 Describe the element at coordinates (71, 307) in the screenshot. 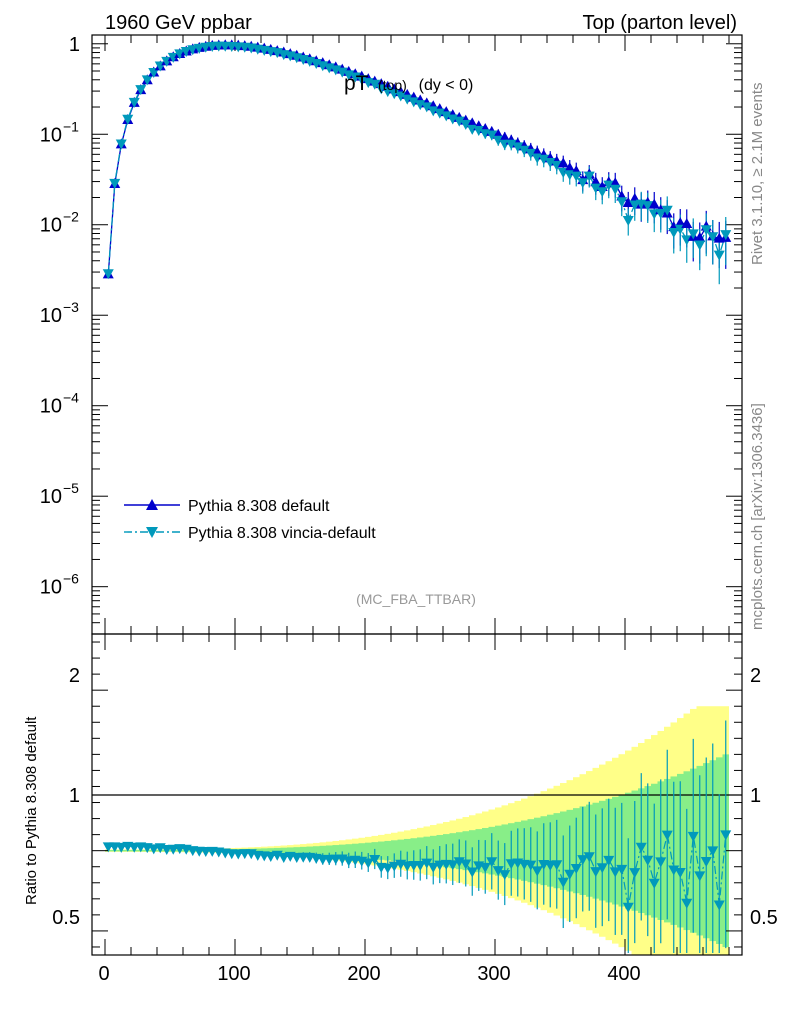

I see `main-ytick-exp-3: −3` at that location.